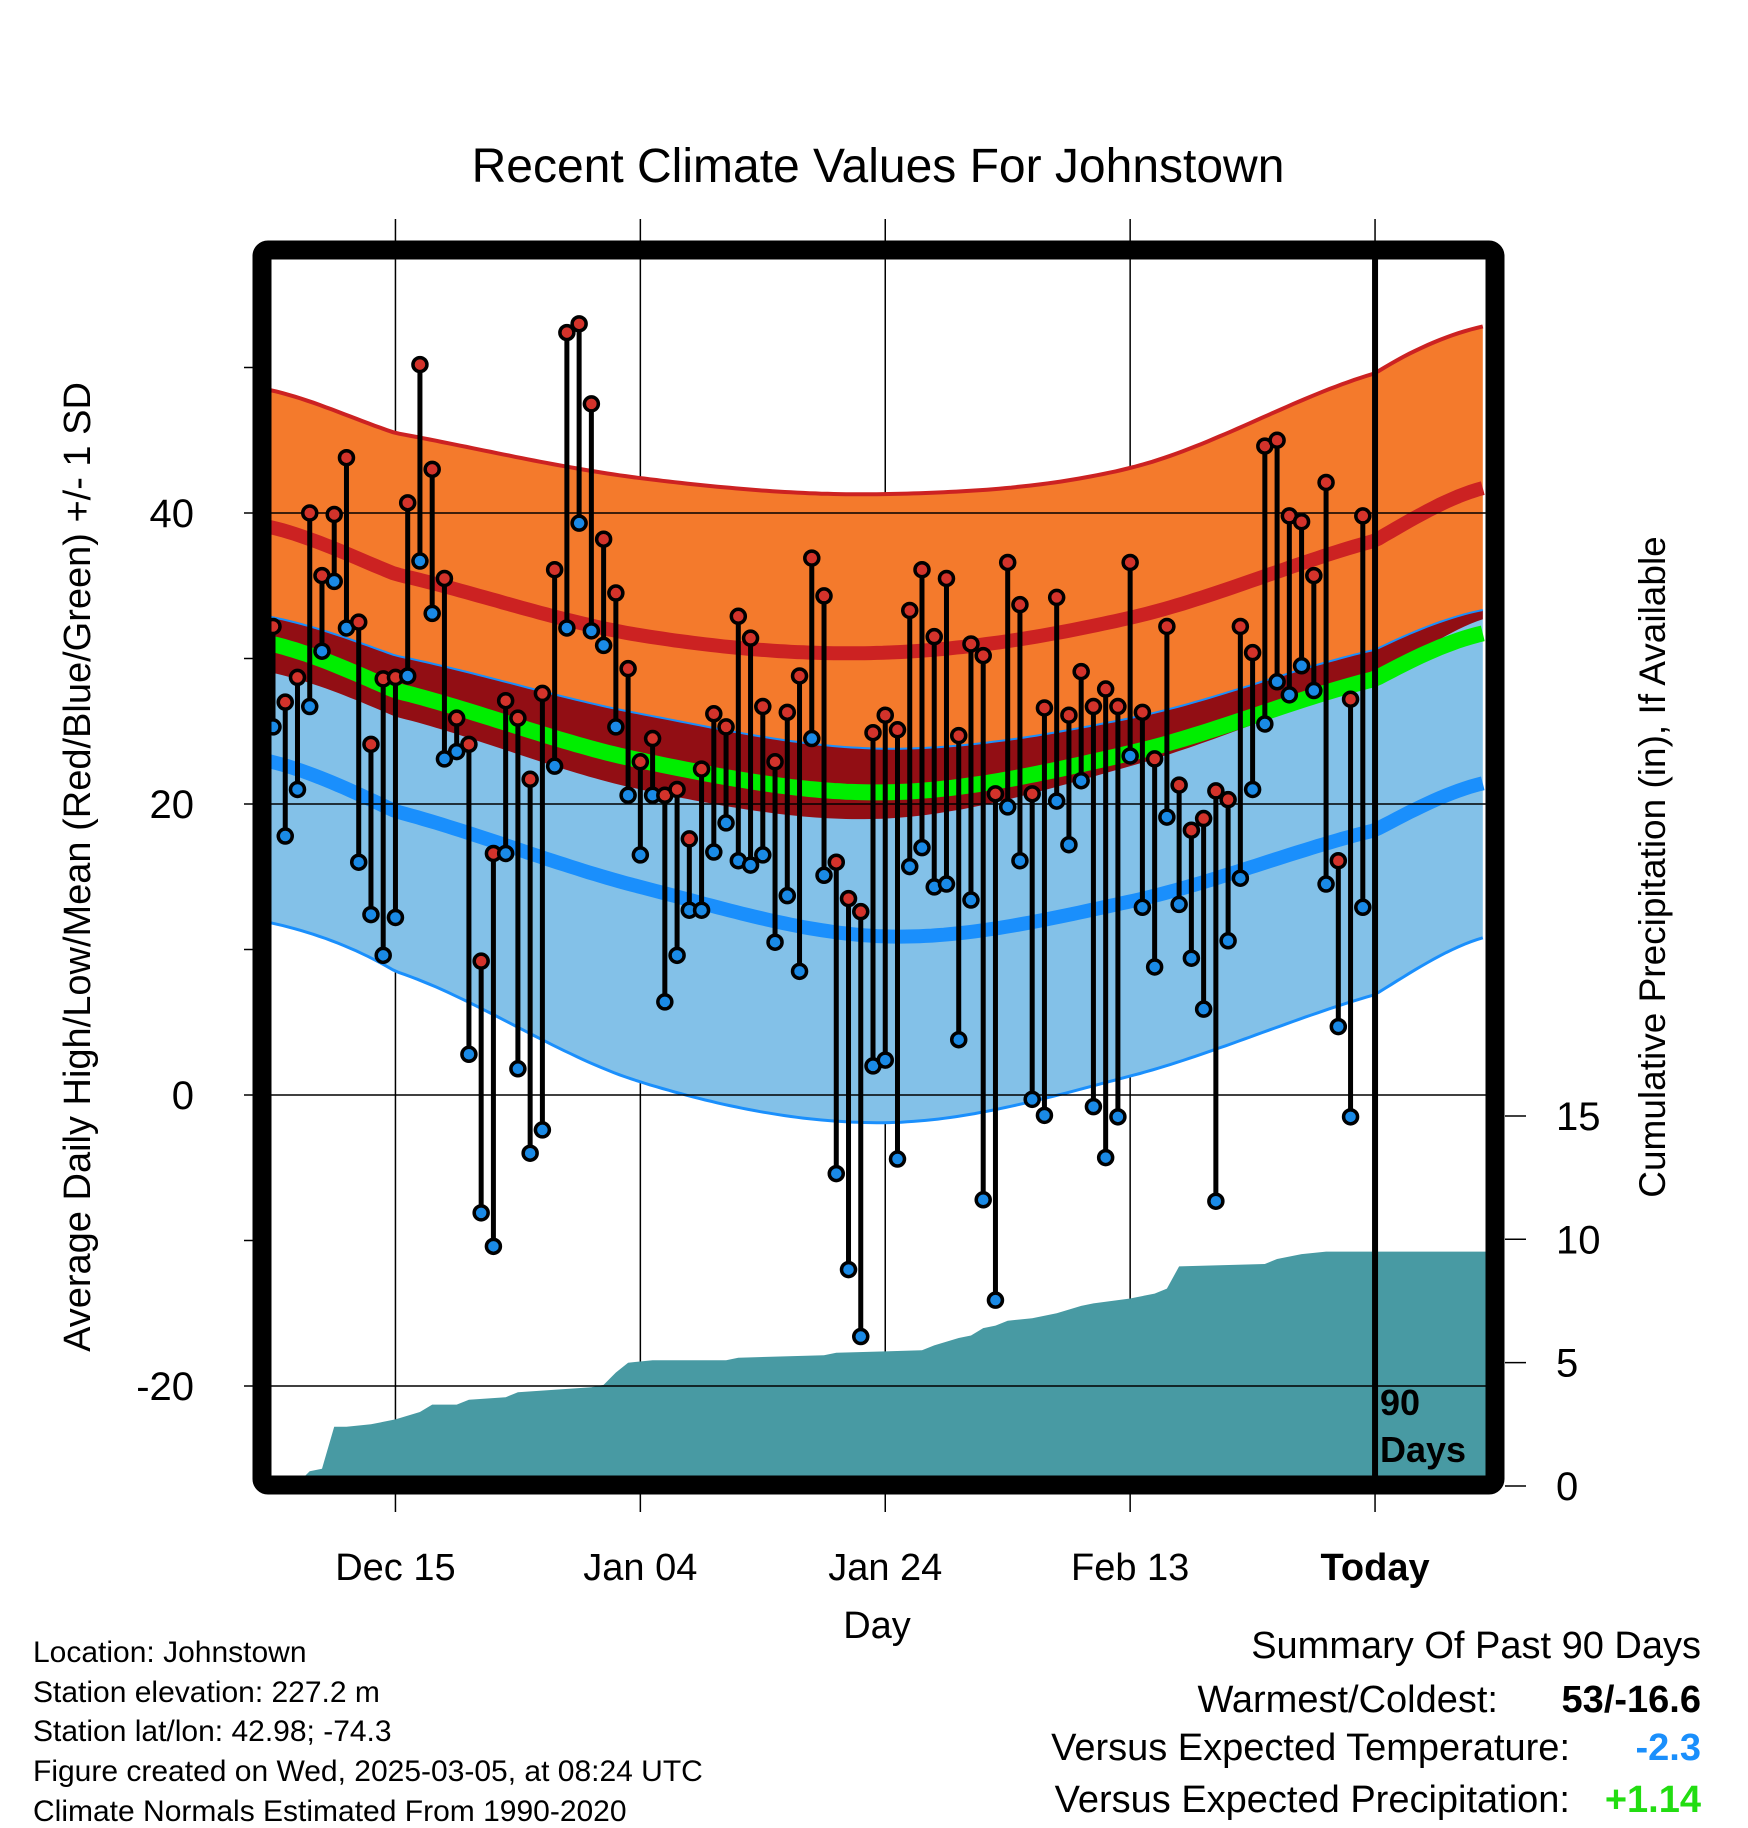  I want to click on x-tick-label: Jan 04, so click(640, 1568).